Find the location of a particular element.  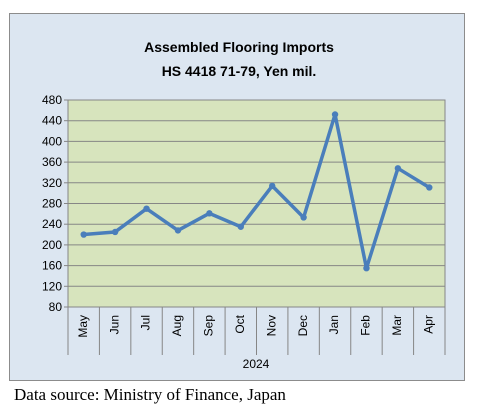

y-tick-label: 480 is located at coordinates (52, 100).